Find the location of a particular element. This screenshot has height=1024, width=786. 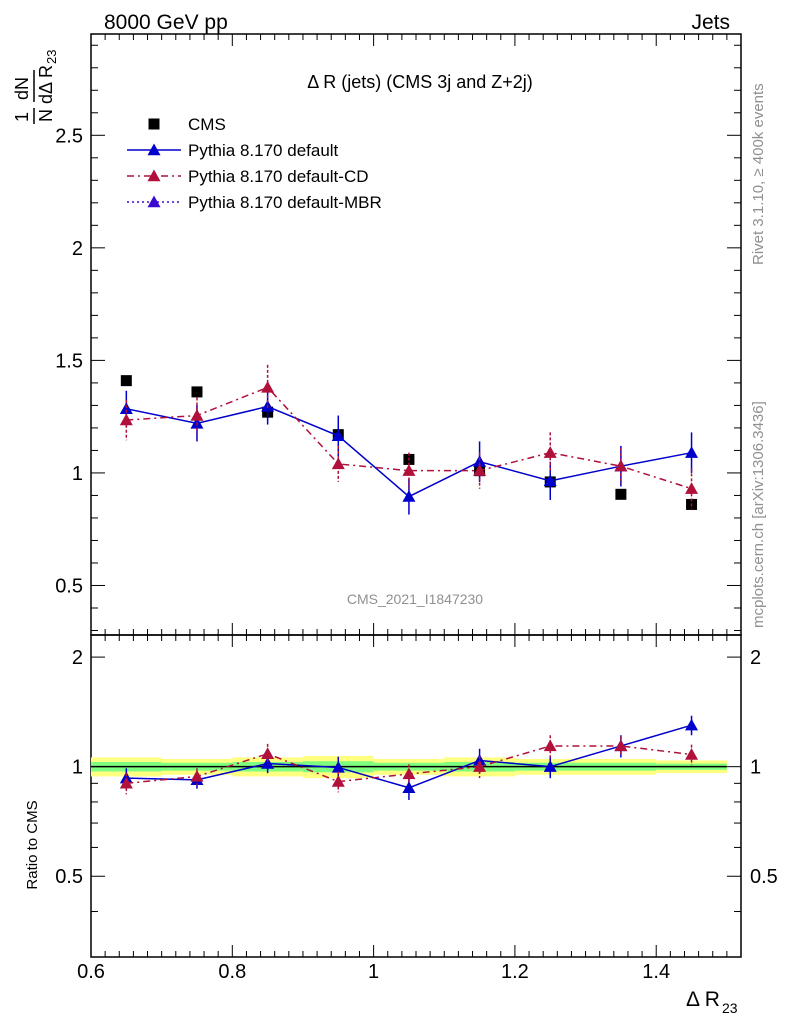

x-tick-label: 1 is located at coordinates (373, 972).